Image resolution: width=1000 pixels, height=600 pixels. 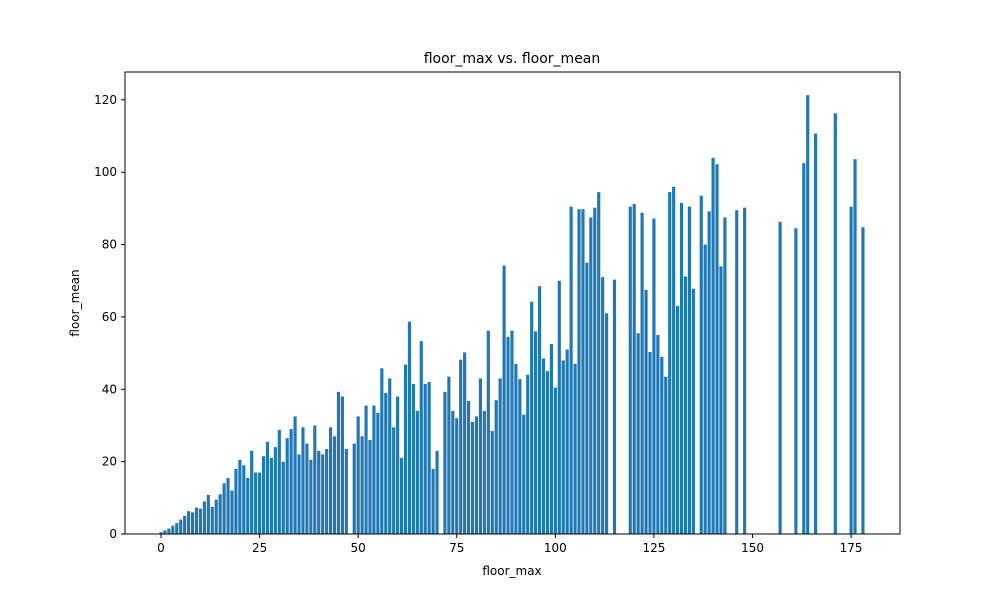 What do you see at coordinates (109, 462) in the screenshot?
I see `y-tick-label: 20` at bounding box center [109, 462].